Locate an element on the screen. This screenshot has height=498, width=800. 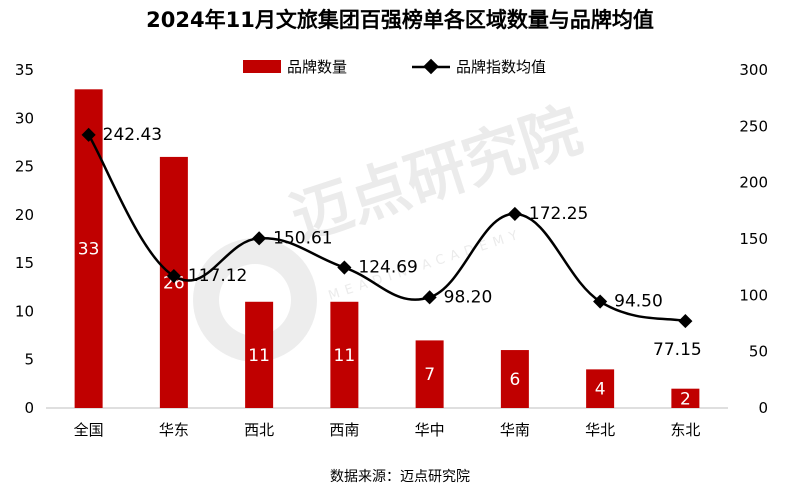
bar-value-label: 6 is located at coordinates (514, 380).